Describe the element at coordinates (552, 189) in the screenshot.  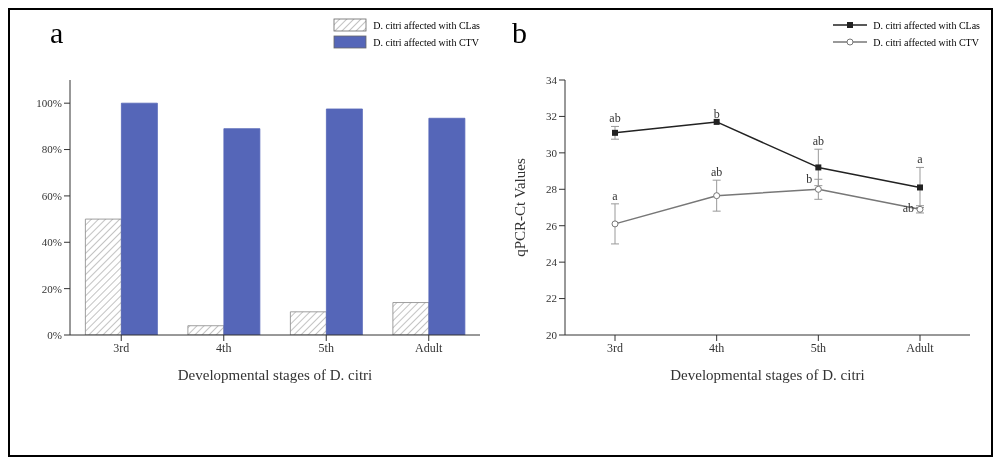
I see `y-tick-label: 28` at that location.